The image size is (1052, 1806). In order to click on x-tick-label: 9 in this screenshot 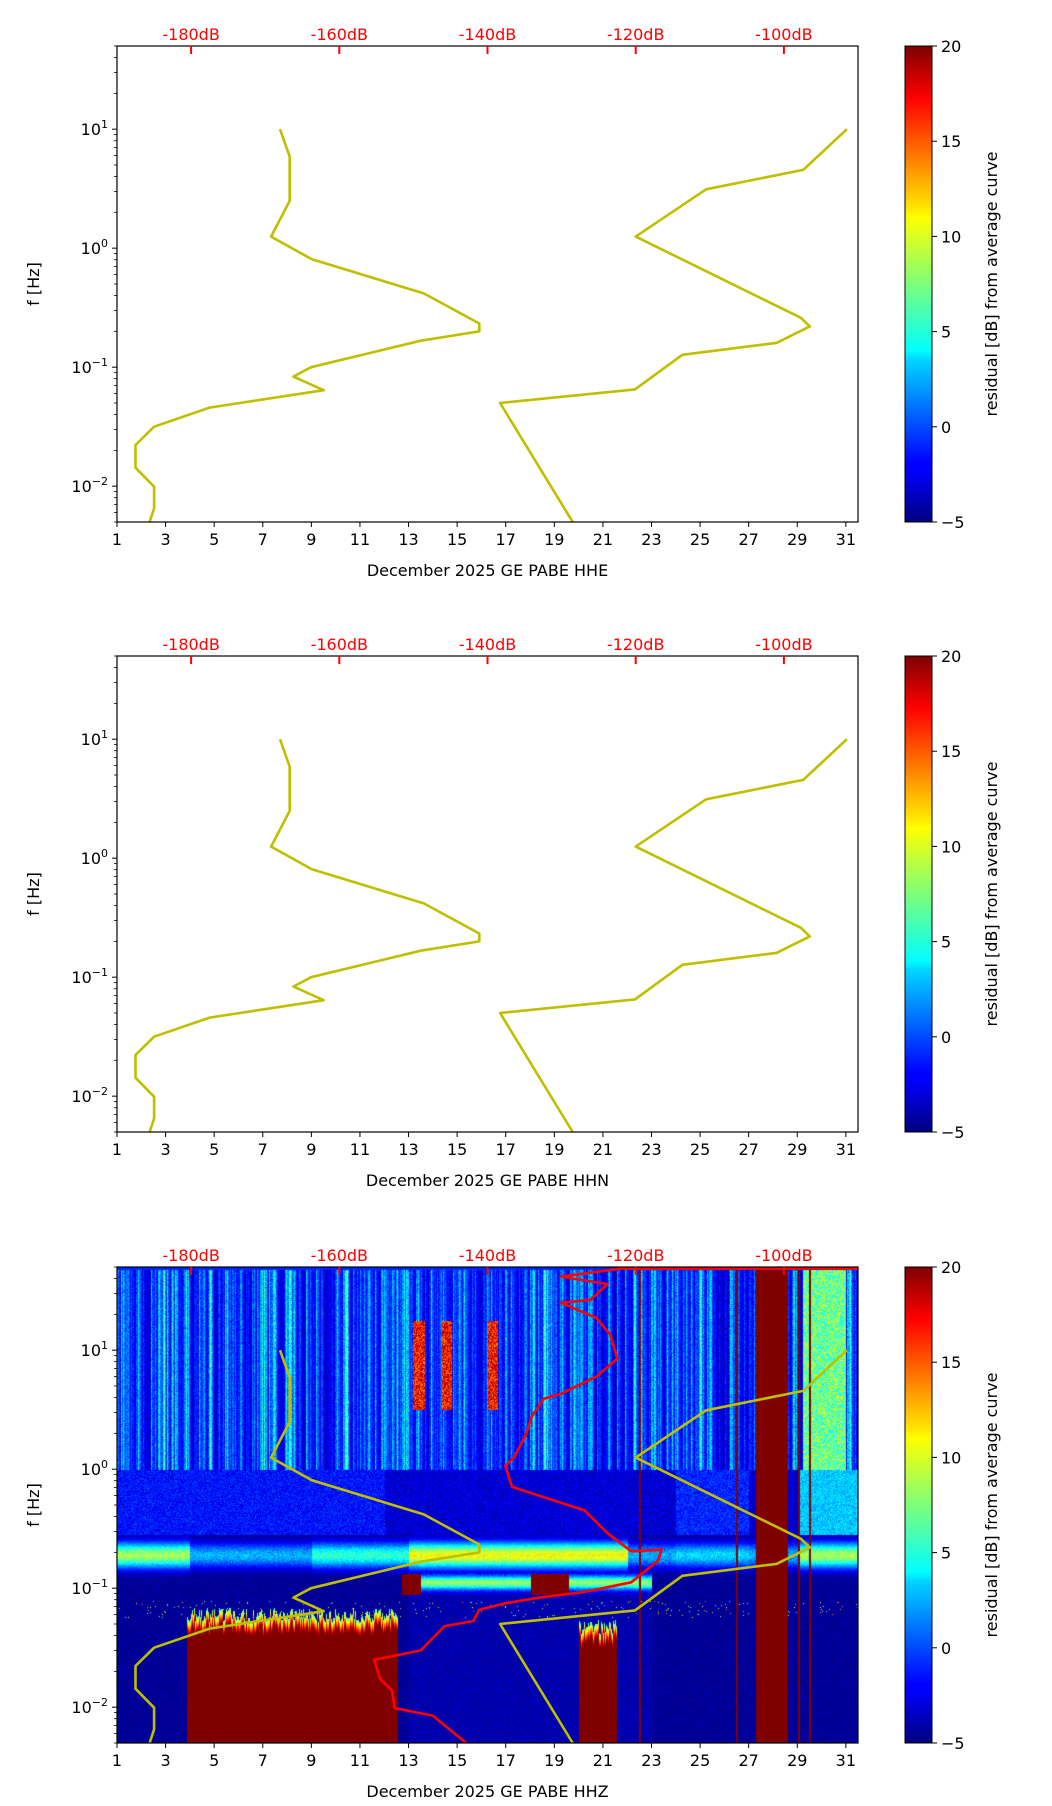, I will do `click(311, 1760)`.